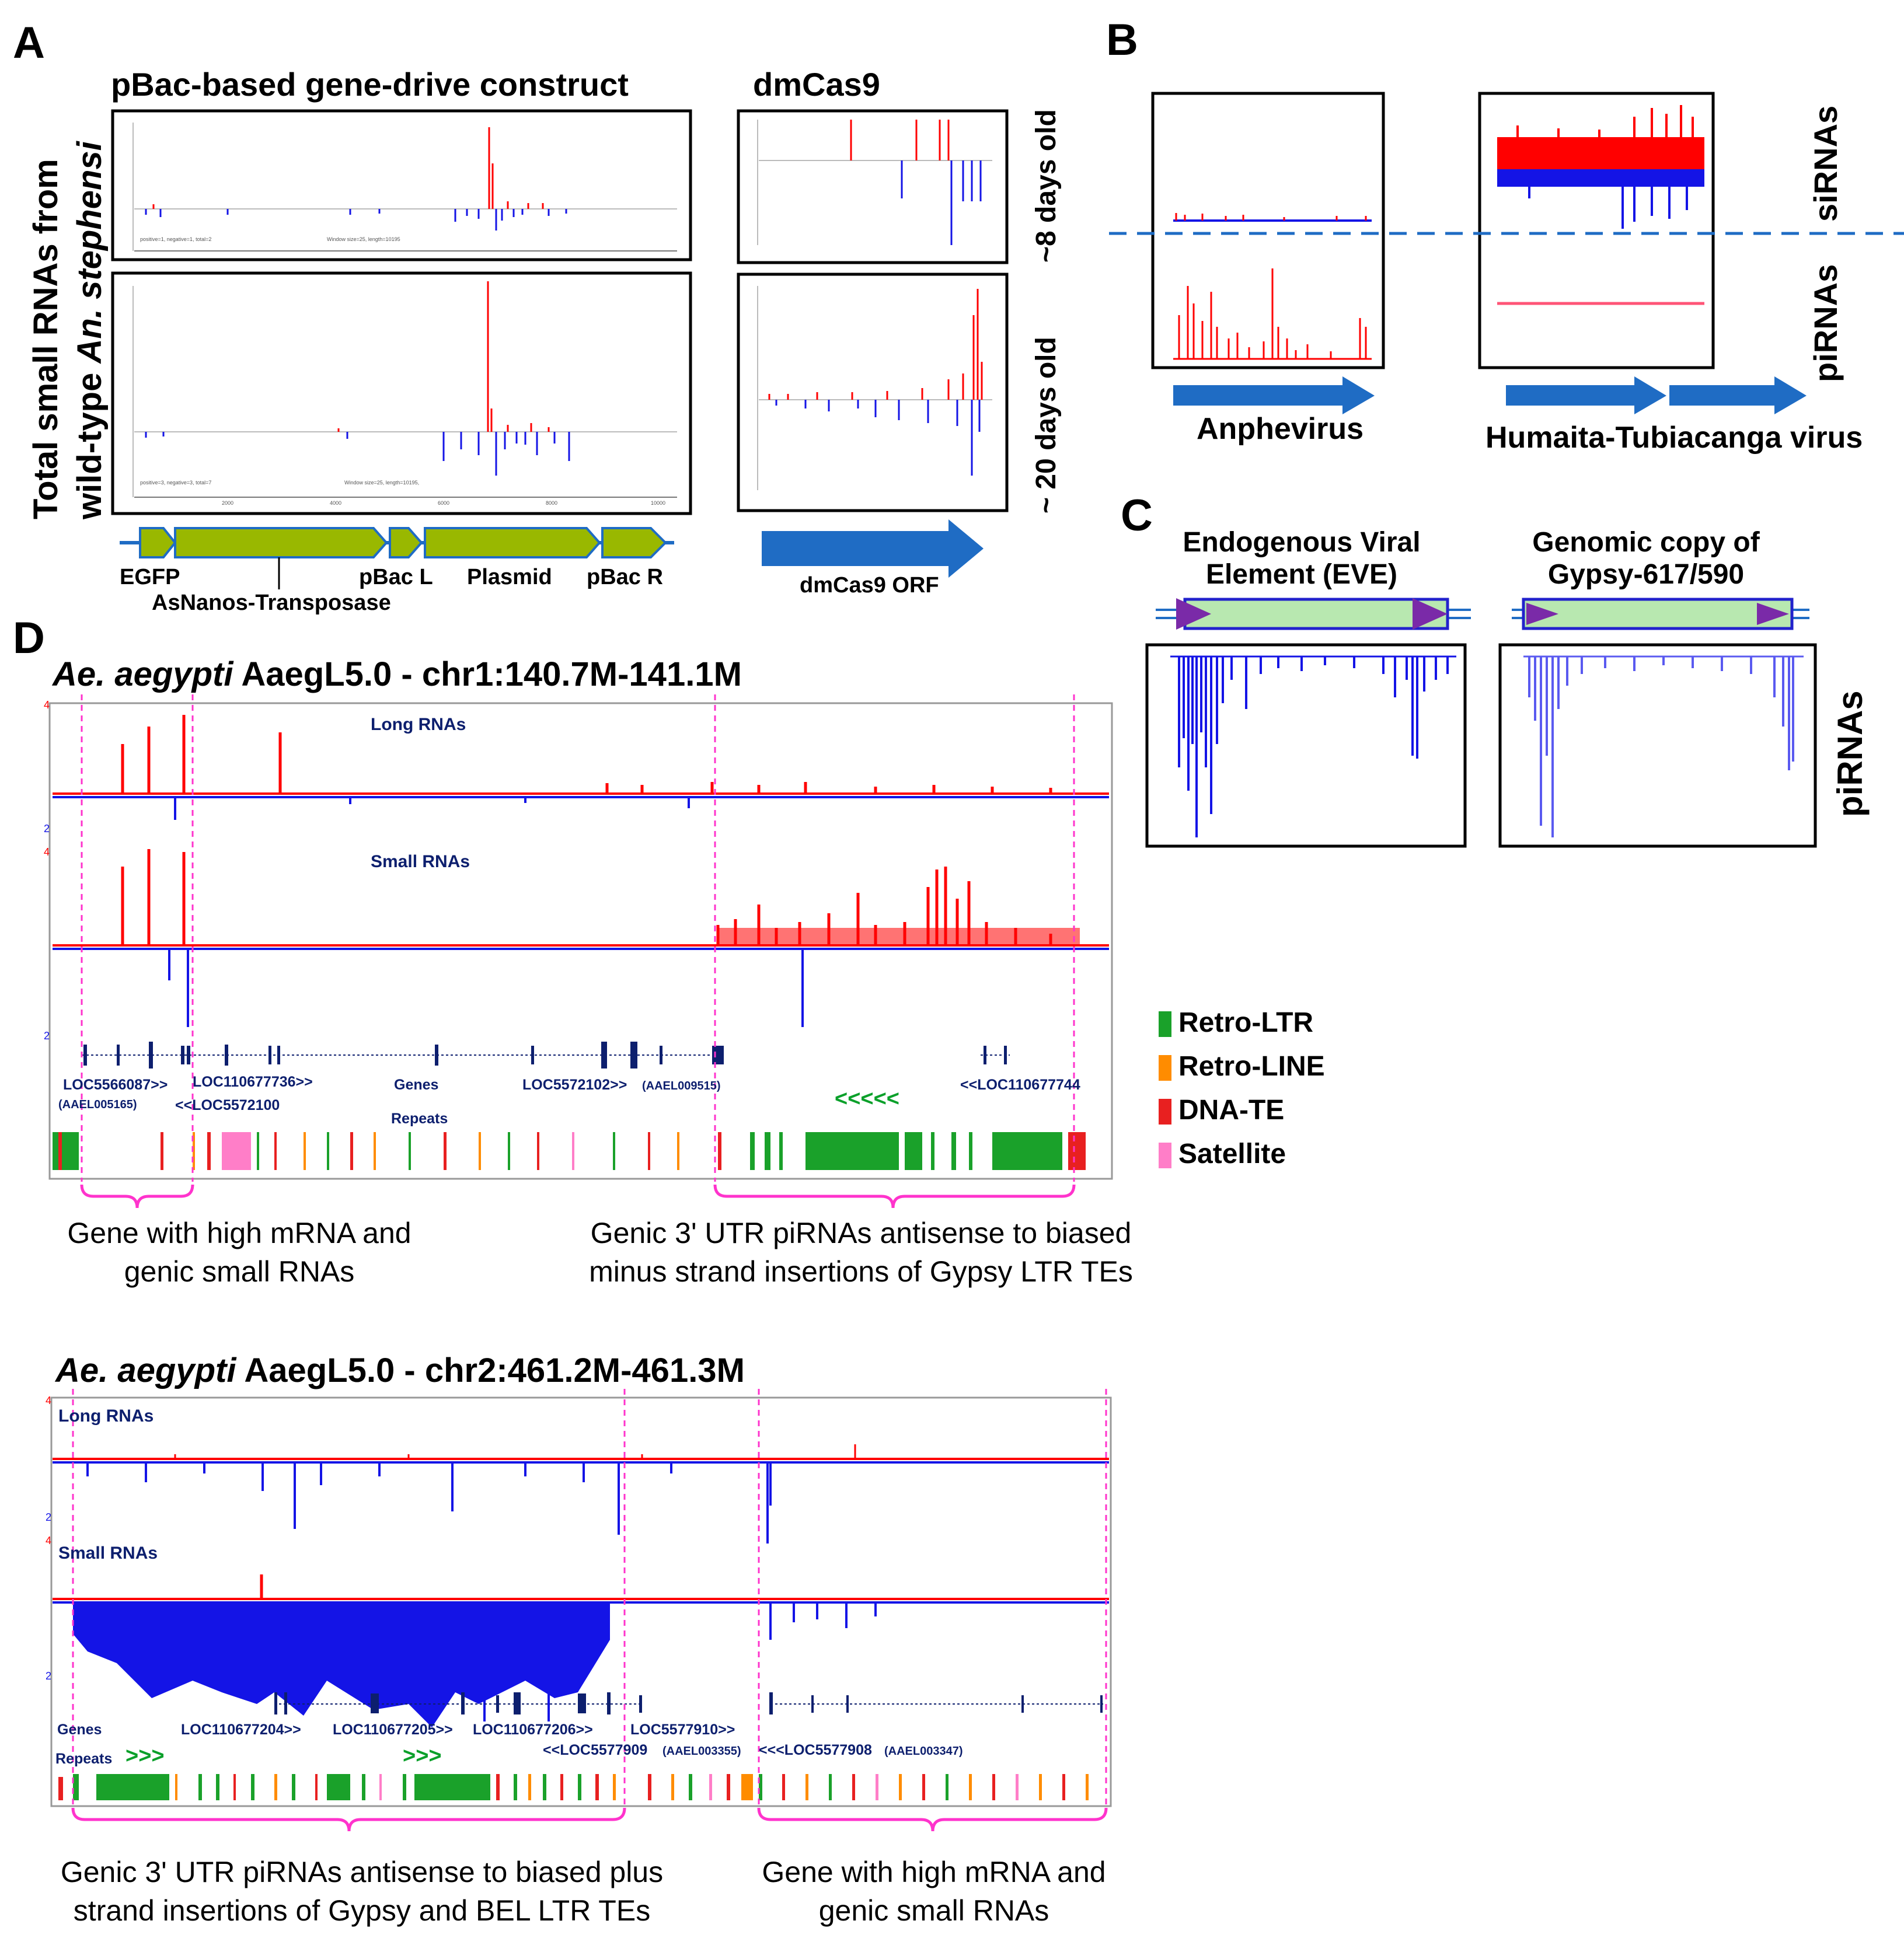 The width and height of the screenshot is (1904, 1945). Describe the element at coordinates (1313, 747) in the screenshot. I see `eve-pirna-reads` at that location.